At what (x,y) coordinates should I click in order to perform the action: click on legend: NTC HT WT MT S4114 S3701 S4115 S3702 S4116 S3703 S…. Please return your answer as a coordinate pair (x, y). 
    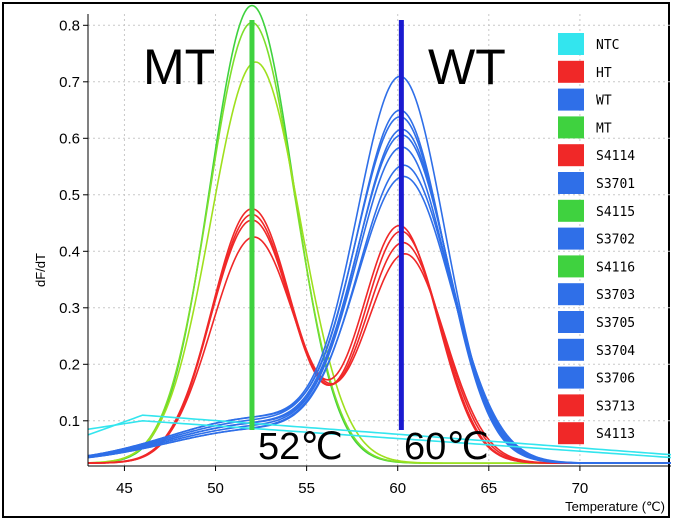
    Looking at the image, I should click on (596, 239).